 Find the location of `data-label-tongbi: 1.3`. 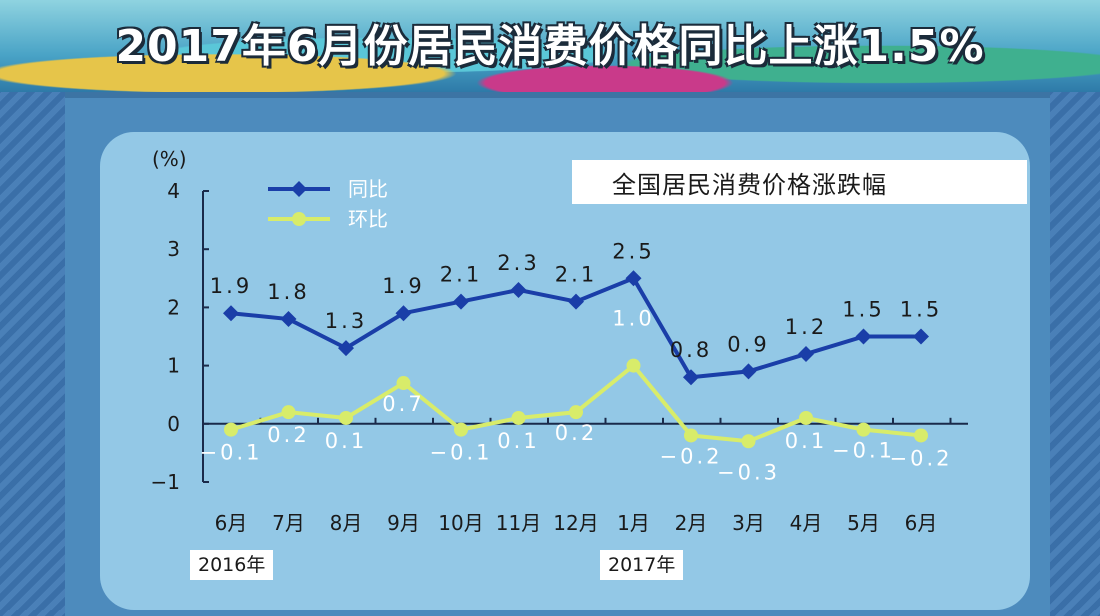

data-label-tongbi: 1.3 is located at coordinates (346, 321).